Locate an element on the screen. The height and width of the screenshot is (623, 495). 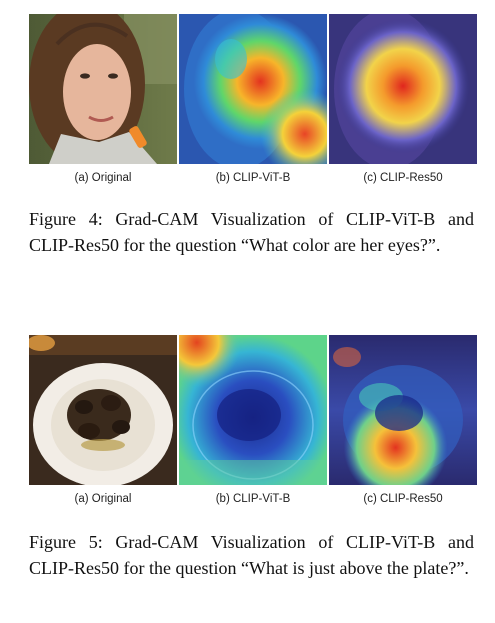
figure-5-vit-heatmap is located at coordinates (253, 410).